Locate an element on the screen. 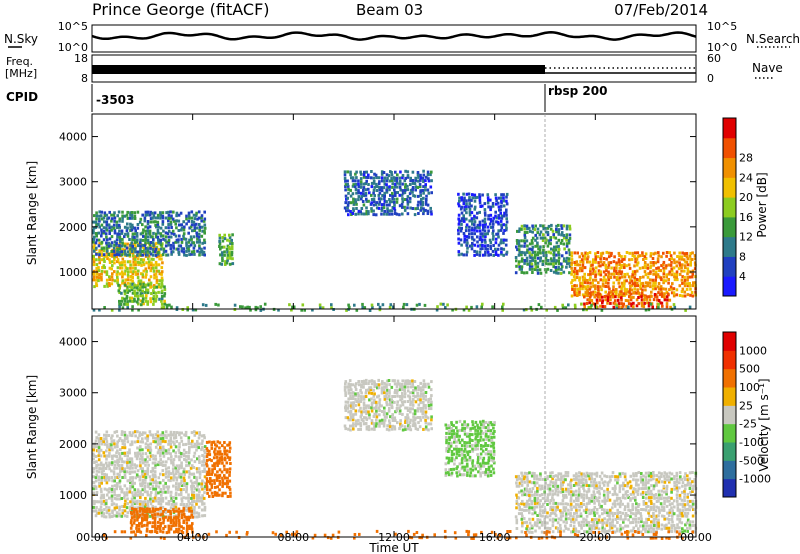 The height and width of the screenshot is (554, 800). beam-title: Beam 03 is located at coordinates (389, 10).